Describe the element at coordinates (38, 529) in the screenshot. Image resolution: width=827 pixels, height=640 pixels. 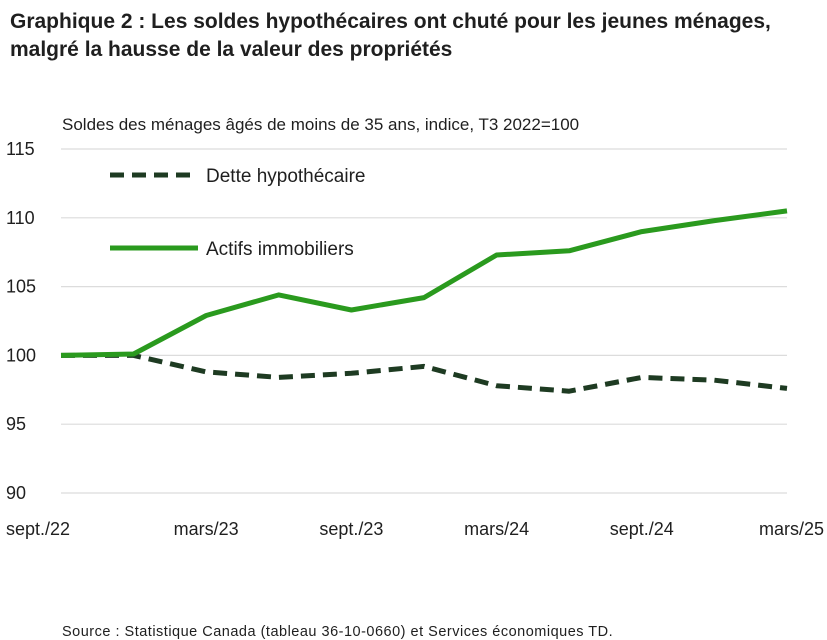
I see `x-tick-label: sept./22` at that location.